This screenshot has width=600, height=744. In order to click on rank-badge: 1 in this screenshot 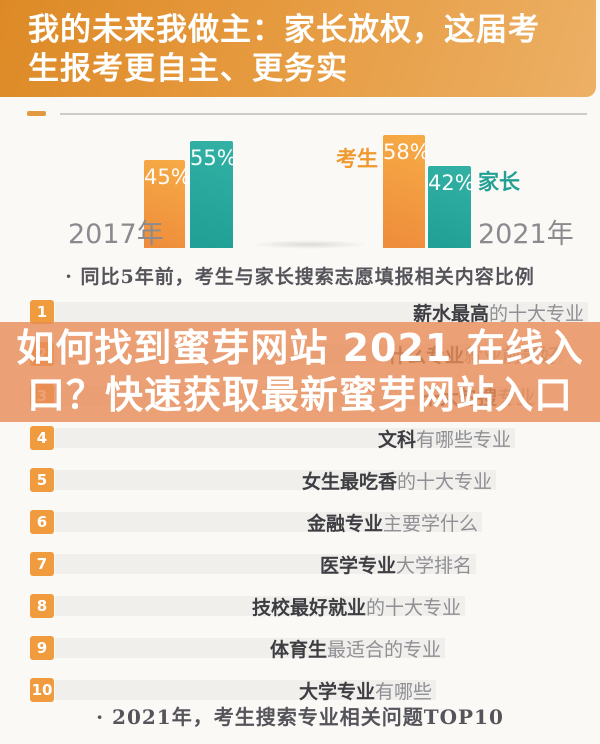, I will do `click(42, 312)`.